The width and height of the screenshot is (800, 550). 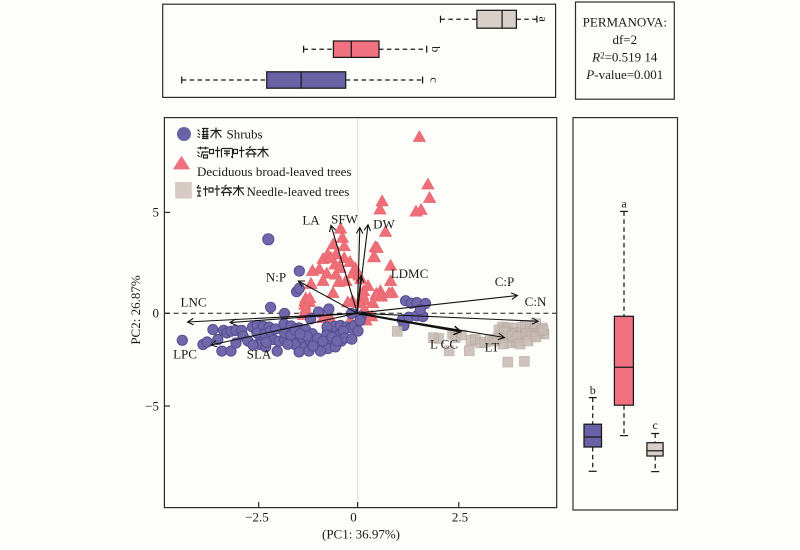 I want to click on svg-text: LA, so click(x=311, y=220).